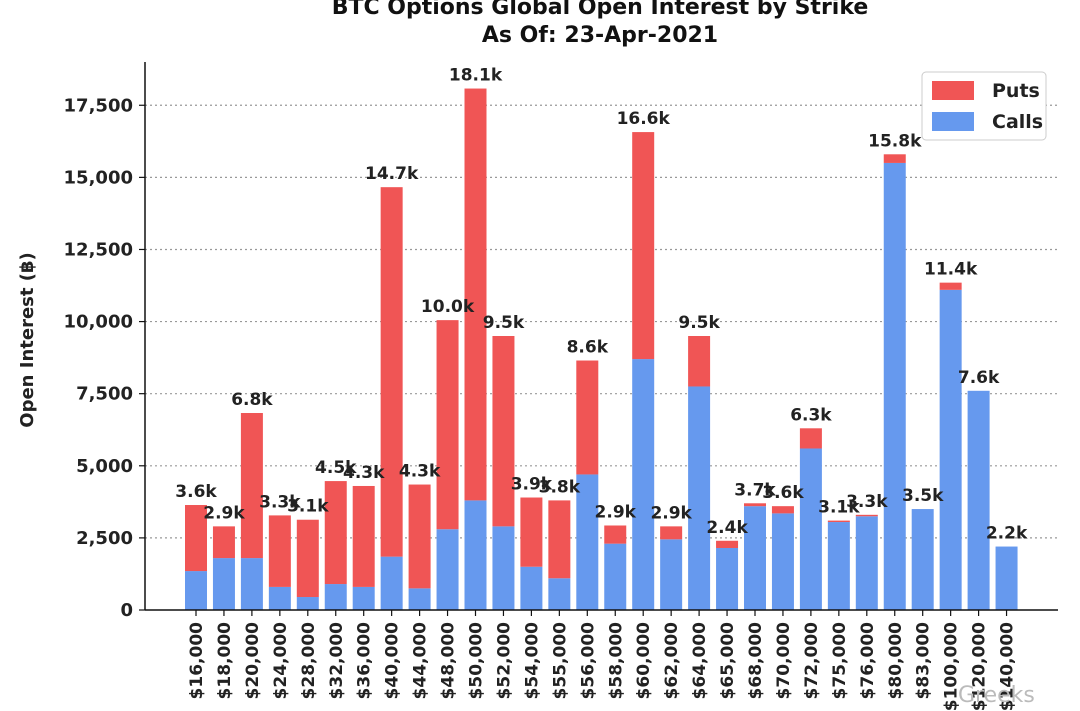 This screenshot has width=1080, height=711. What do you see at coordinates (839, 508) in the screenshot?
I see `bar-total-label: 3.1k` at bounding box center [839, 508].